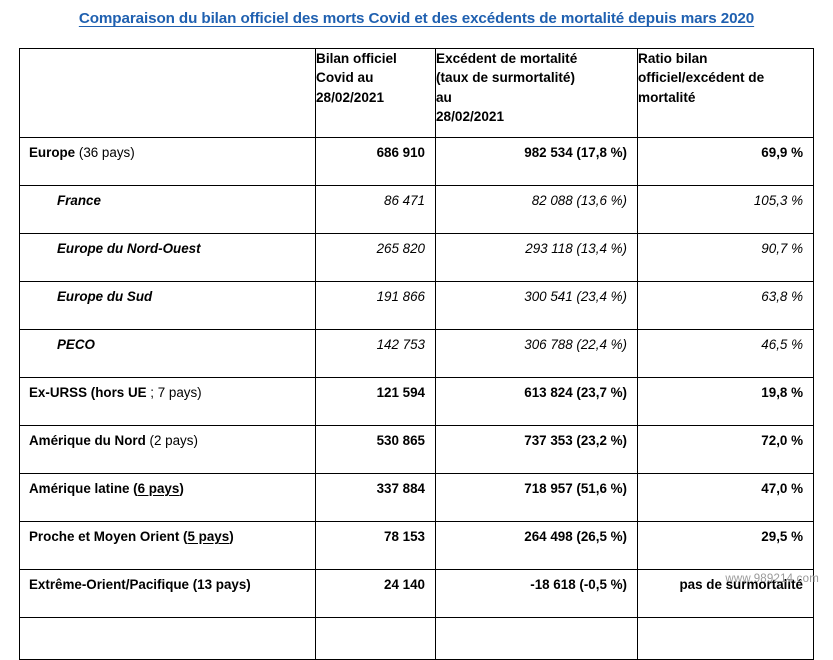  Describe the element at coordinates (782, 440) in the screenshot. I see `row-ratio-cell-value: 72,0 %` at that location.